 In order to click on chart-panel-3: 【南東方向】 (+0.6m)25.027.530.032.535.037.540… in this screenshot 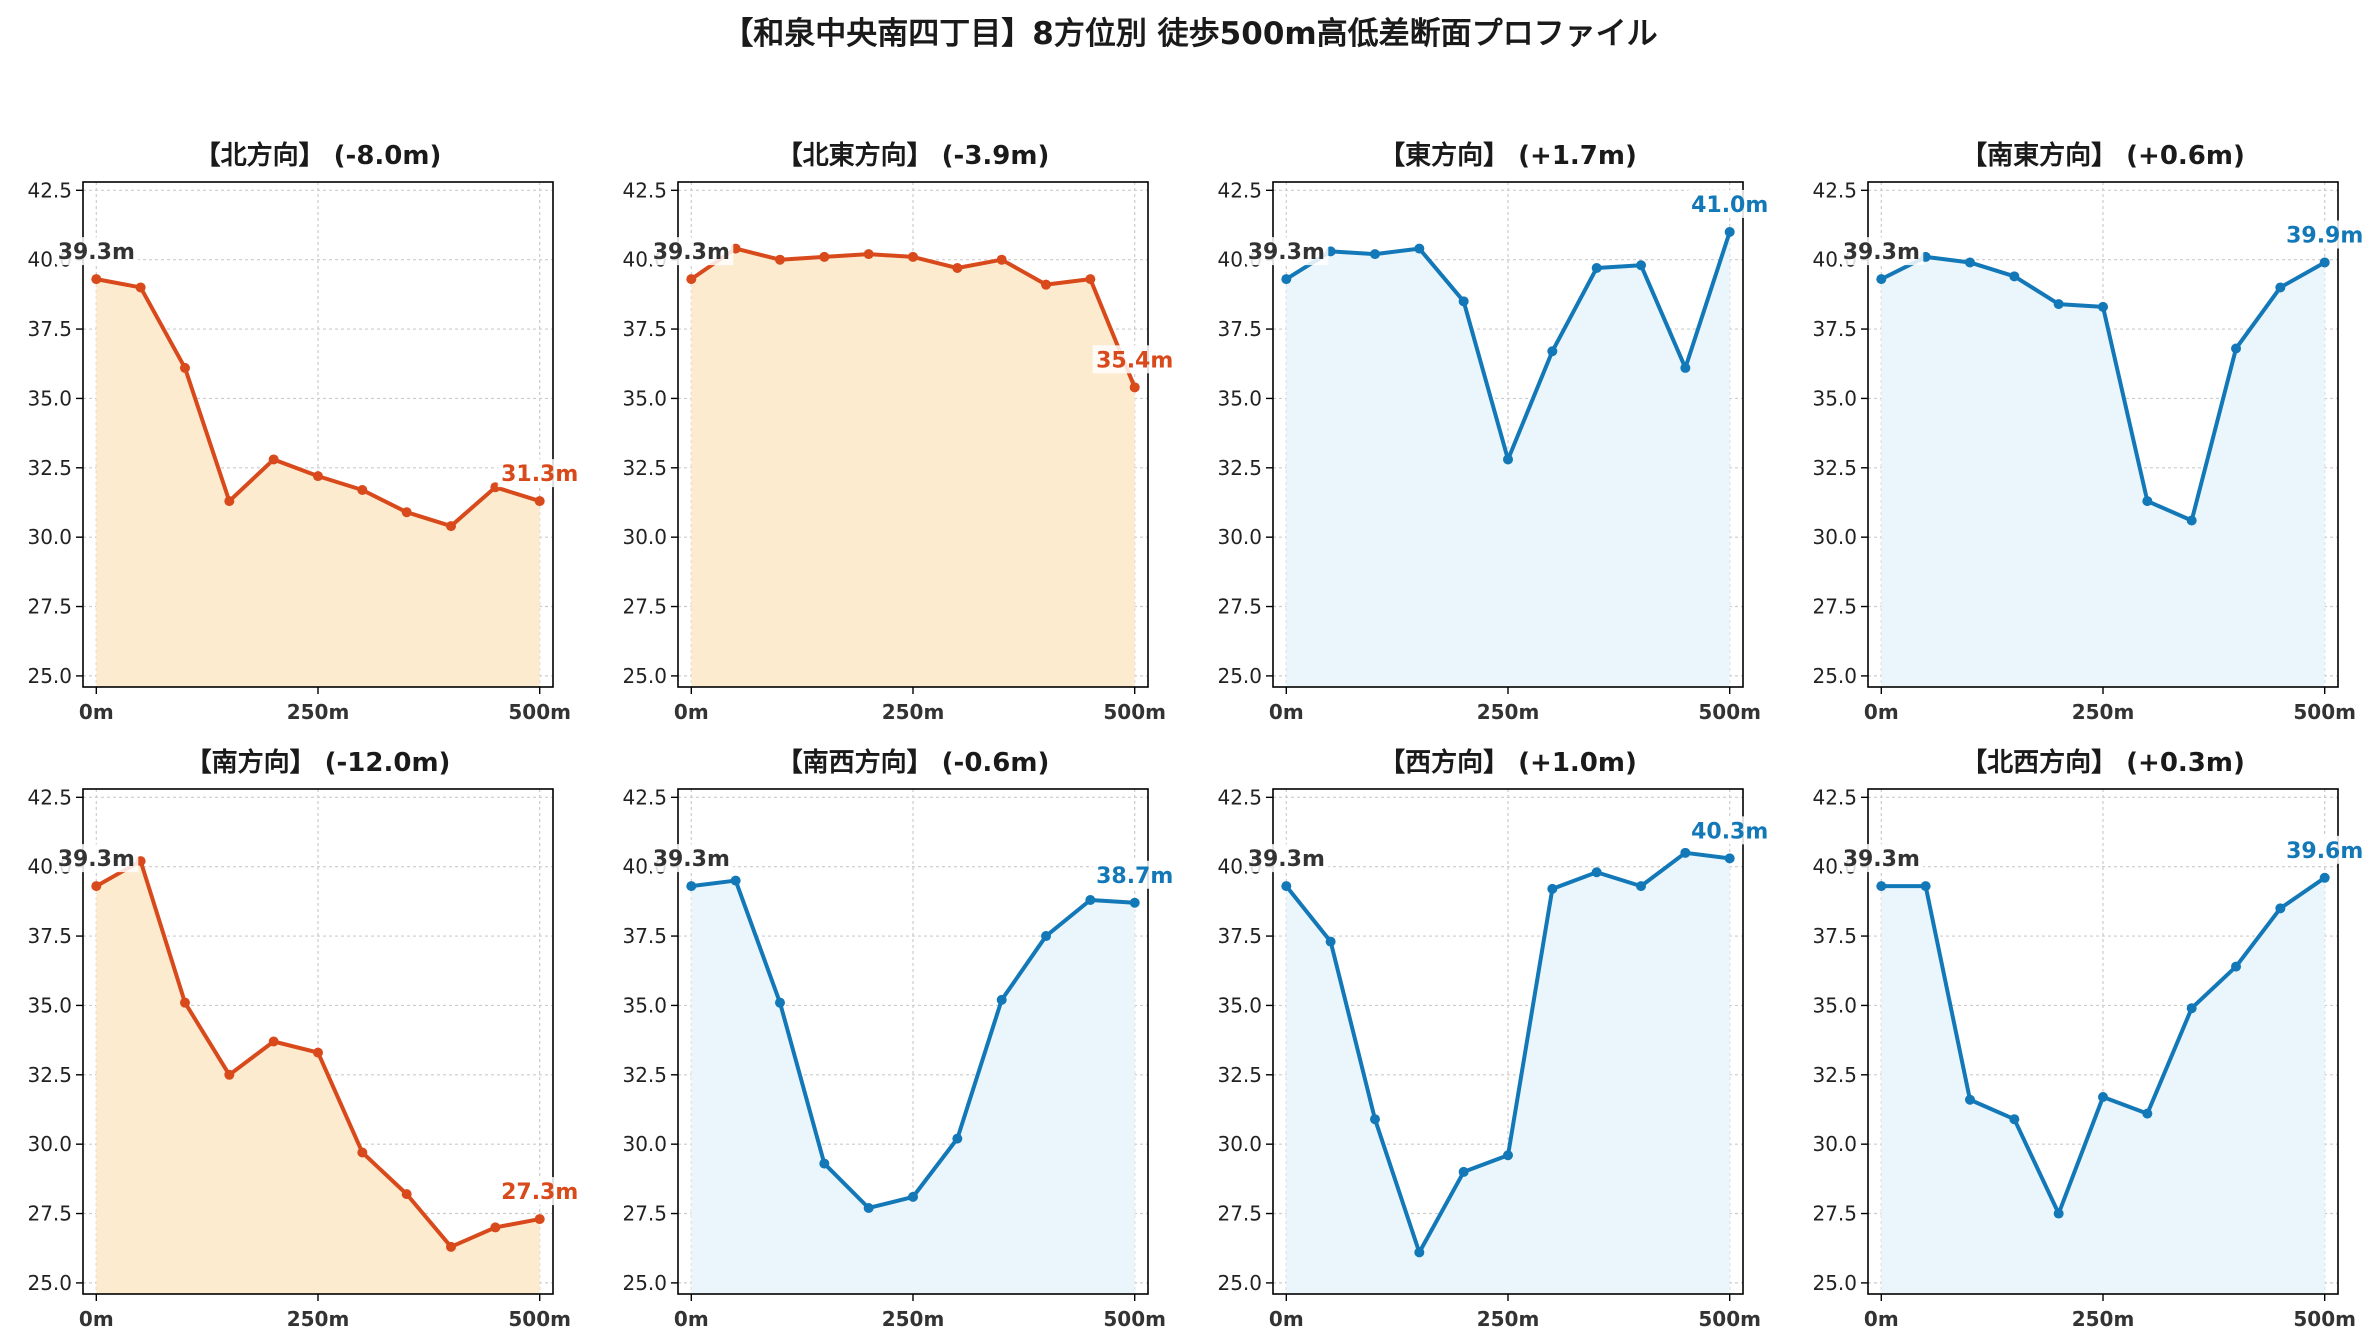, I will do `click(2089, 432)`.